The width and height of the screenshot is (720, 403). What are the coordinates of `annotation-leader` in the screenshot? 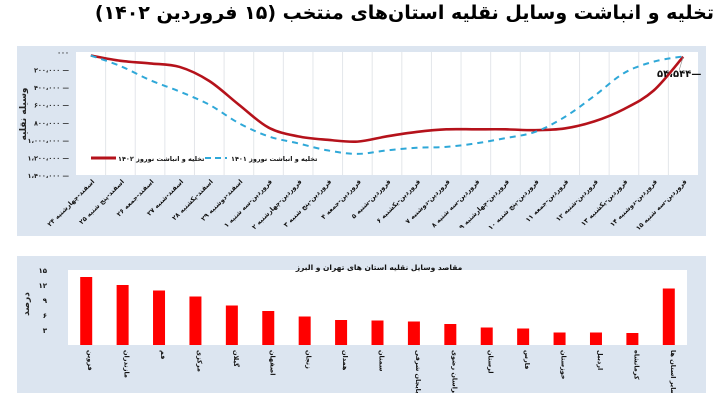 It's located at (681, 63).